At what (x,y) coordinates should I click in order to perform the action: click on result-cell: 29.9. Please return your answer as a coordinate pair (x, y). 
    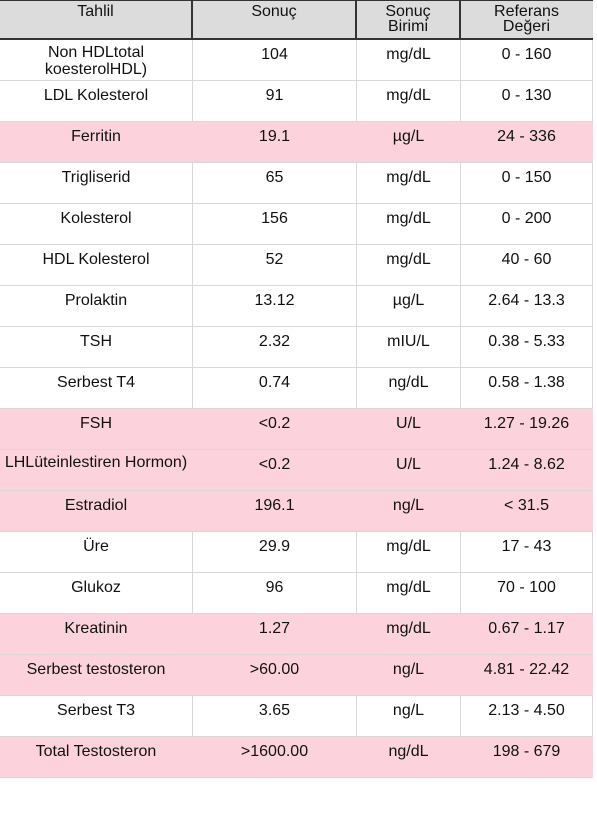
    Looking at the image, I should click on (275, 552).